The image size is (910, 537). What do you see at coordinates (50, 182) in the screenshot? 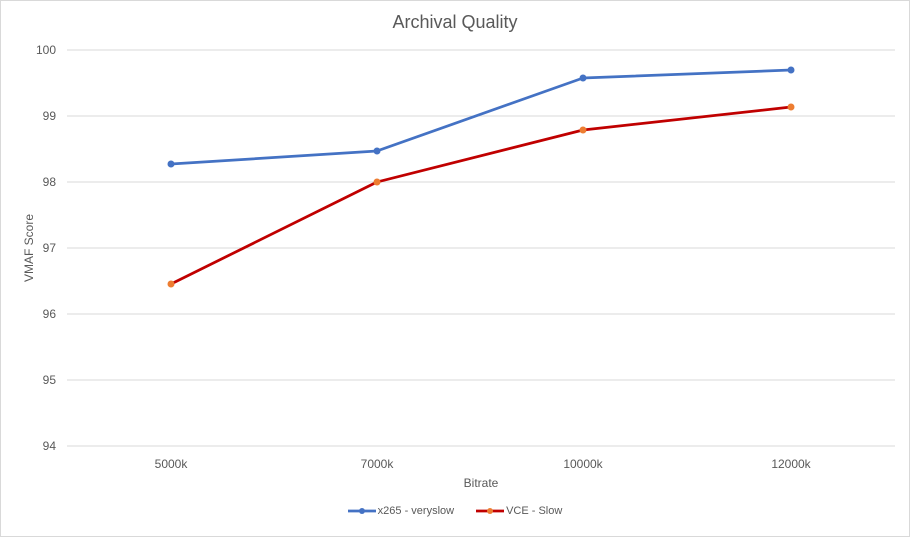
I see `y-tick: 98` at bounding box center [50, 182].